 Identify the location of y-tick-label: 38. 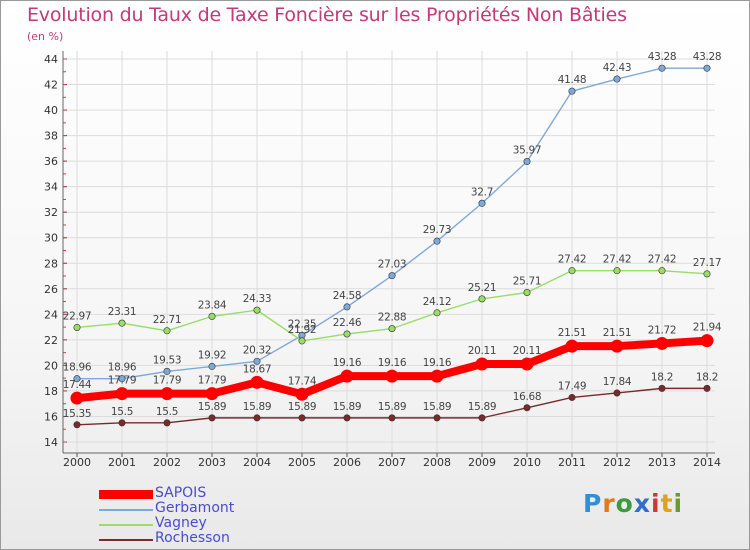
(51, 136).